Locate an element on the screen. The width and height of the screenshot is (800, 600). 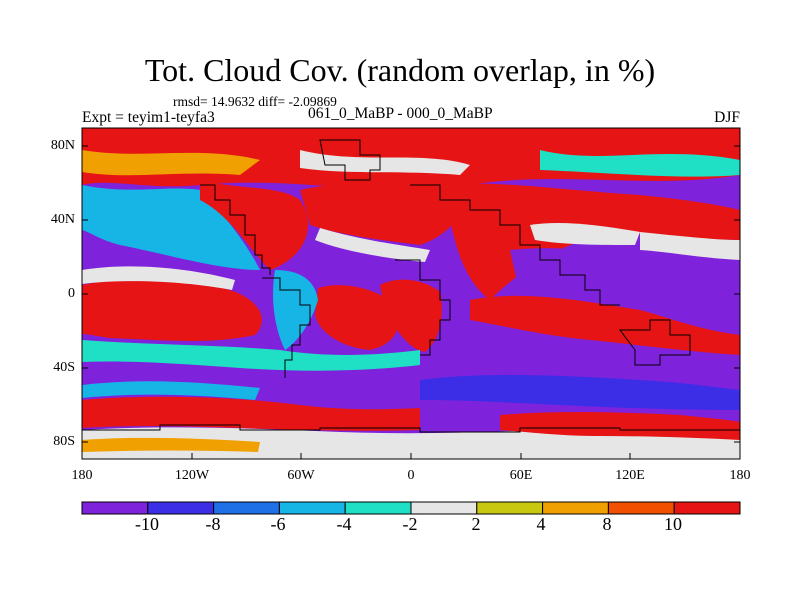
y-label-40n: 40N is located at coordinates (62, 219).